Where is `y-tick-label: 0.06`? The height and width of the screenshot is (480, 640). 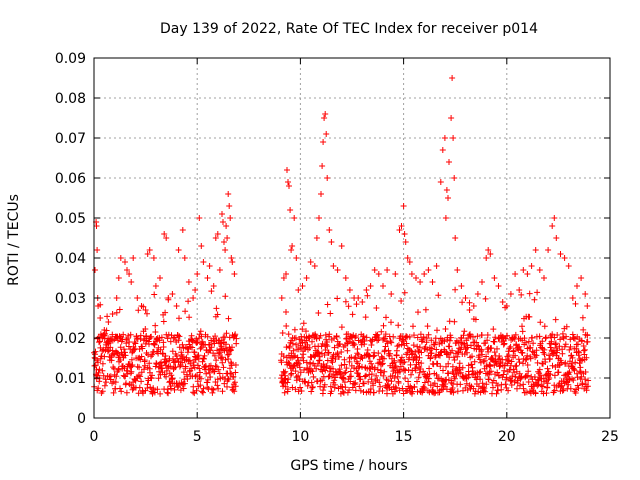
y-tick-label: 0.06 is located at coordinates (70, 179).